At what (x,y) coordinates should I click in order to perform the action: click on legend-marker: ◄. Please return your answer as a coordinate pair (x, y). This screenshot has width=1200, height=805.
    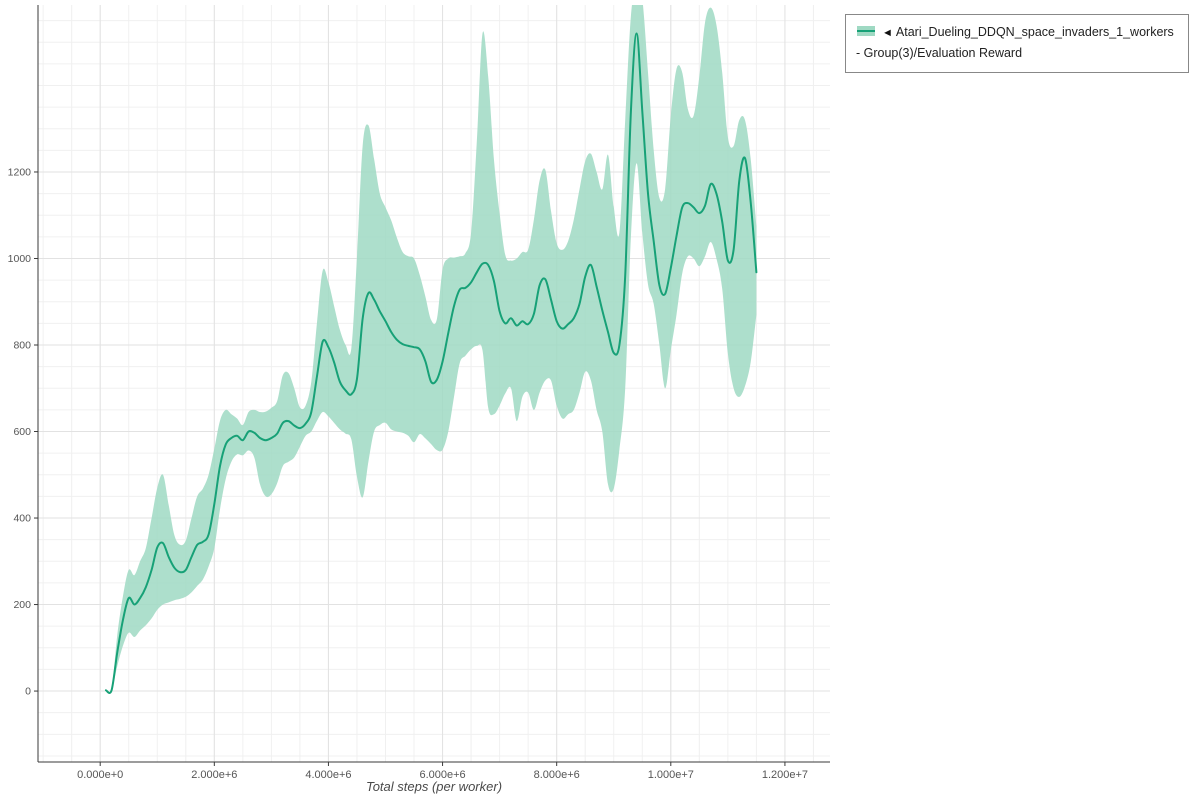
    Looking at the image, I should click on (887, 33).